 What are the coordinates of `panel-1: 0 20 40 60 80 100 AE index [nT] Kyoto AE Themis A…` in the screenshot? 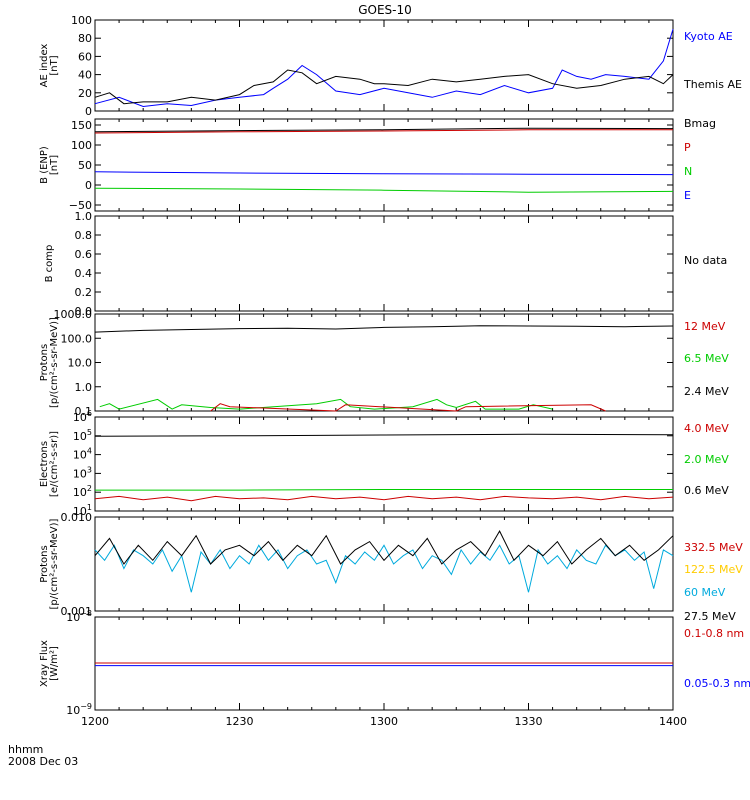 It's located at (390, 66).